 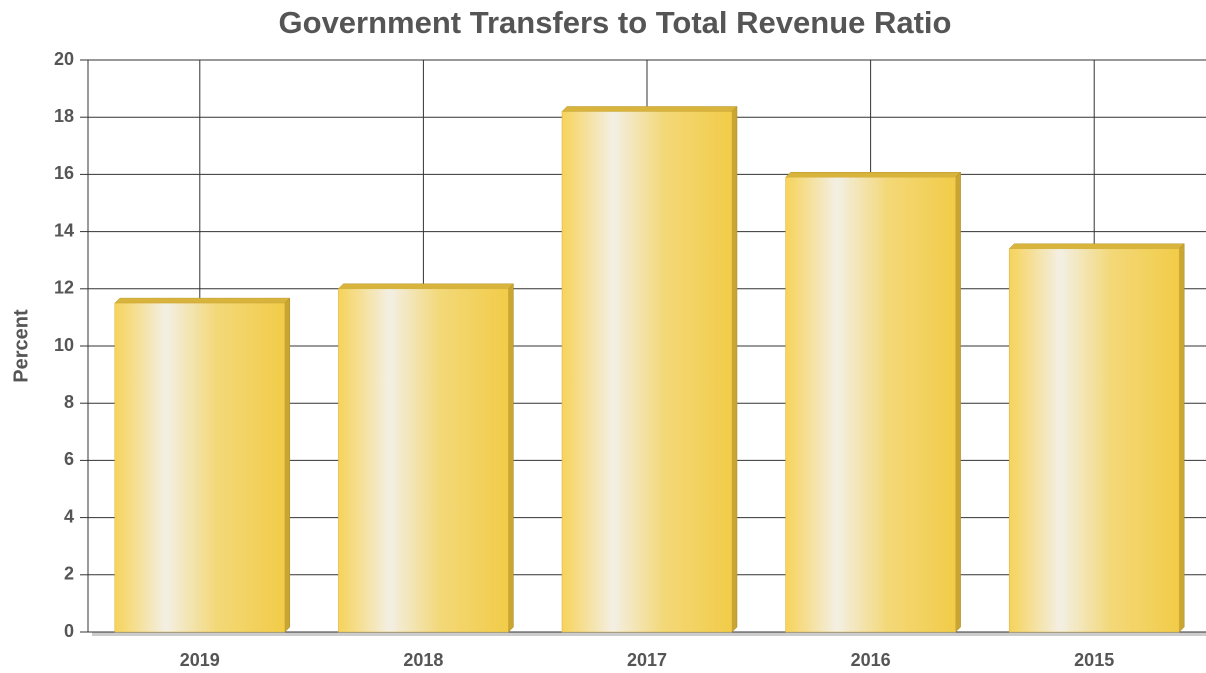 I want to click on y-tick-label: 10, so click(x=64, y=345).